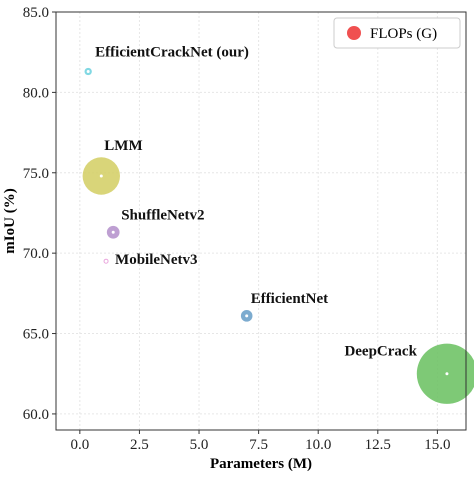 The image size is (474, 479). Describe the element at coordinates (36, 415) in the screenshot. I see `y-tick-label: 60.0` at that location.